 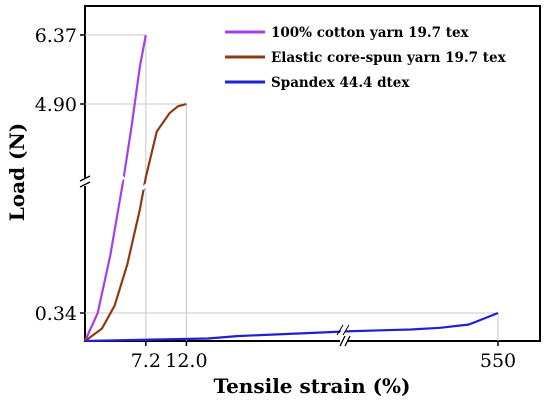 What do you see at coordinates (56, 36) in the screenshot?
I see `y-tick-label-2: 6.37` at bounding box center [56, 36].